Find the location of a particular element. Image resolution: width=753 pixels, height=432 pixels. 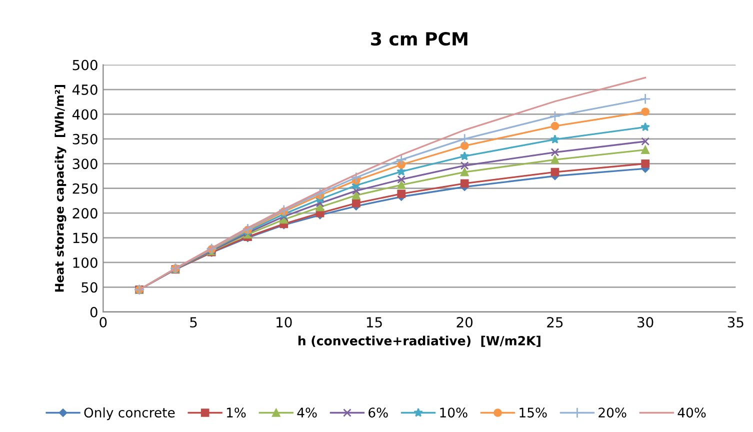

legend-label: 10% is located at coordinates (454, 413).